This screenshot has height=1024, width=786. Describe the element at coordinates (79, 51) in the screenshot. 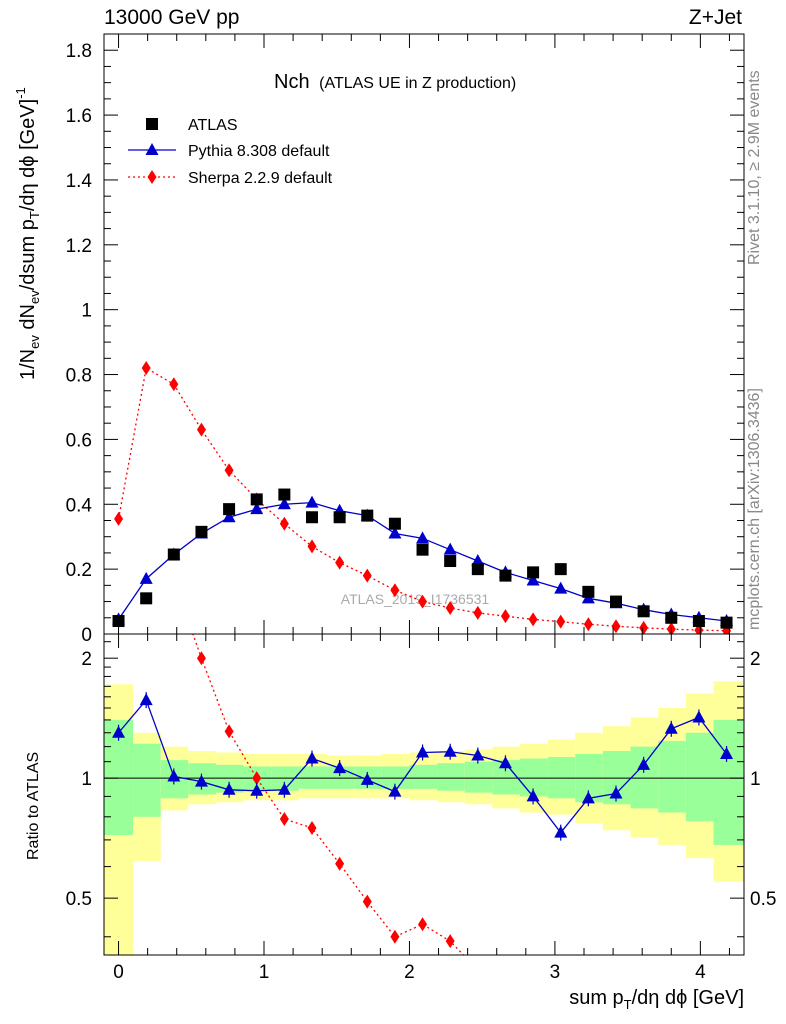

I see `main-y-tick-label-1.8: 1.8` at that location.